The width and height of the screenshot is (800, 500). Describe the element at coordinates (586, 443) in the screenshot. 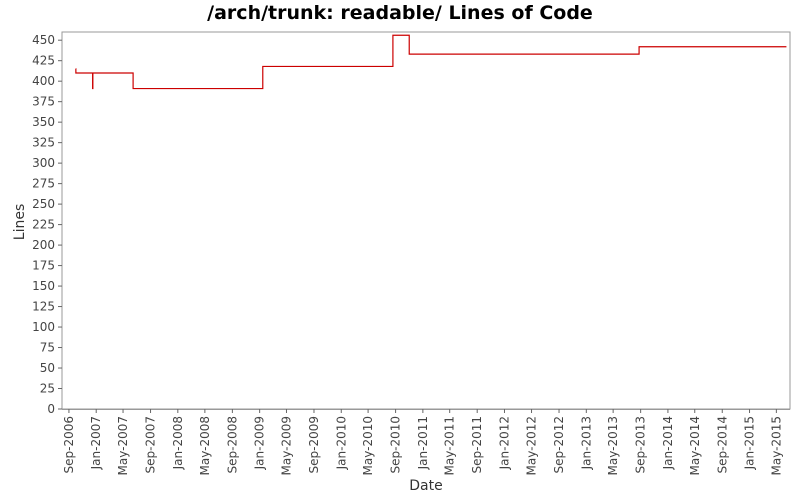

I see `x-tick-label: Jan-2013` at that location.